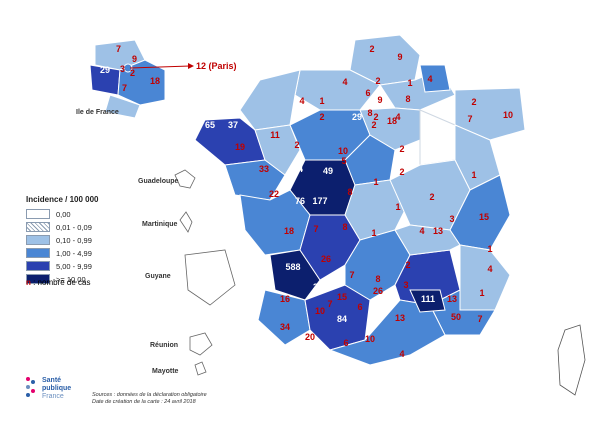 The width and height of the screenshot is (600, 422). I want to click on guadeloupe-label: Guadeloupe, so click(158, 181).